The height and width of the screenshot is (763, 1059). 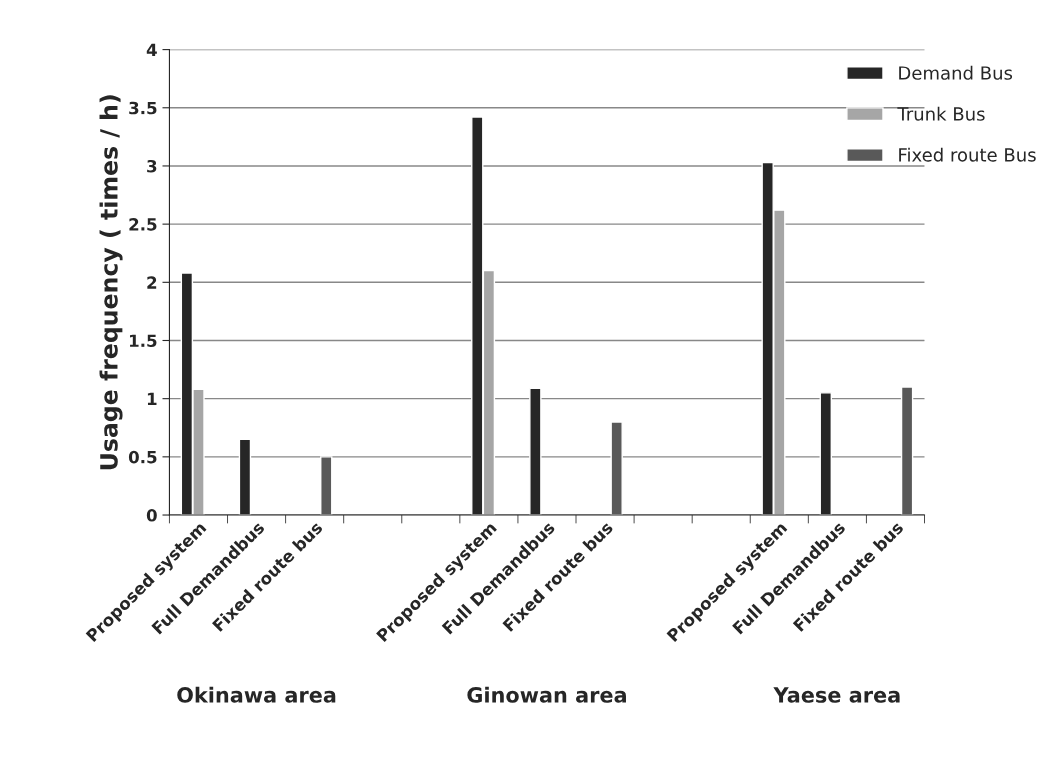 What do you see at coordinates (111, 282) in the screenshot?
I see `y-axis-title: Usage frequency ( times / h)` at bounding box center [111, 282].